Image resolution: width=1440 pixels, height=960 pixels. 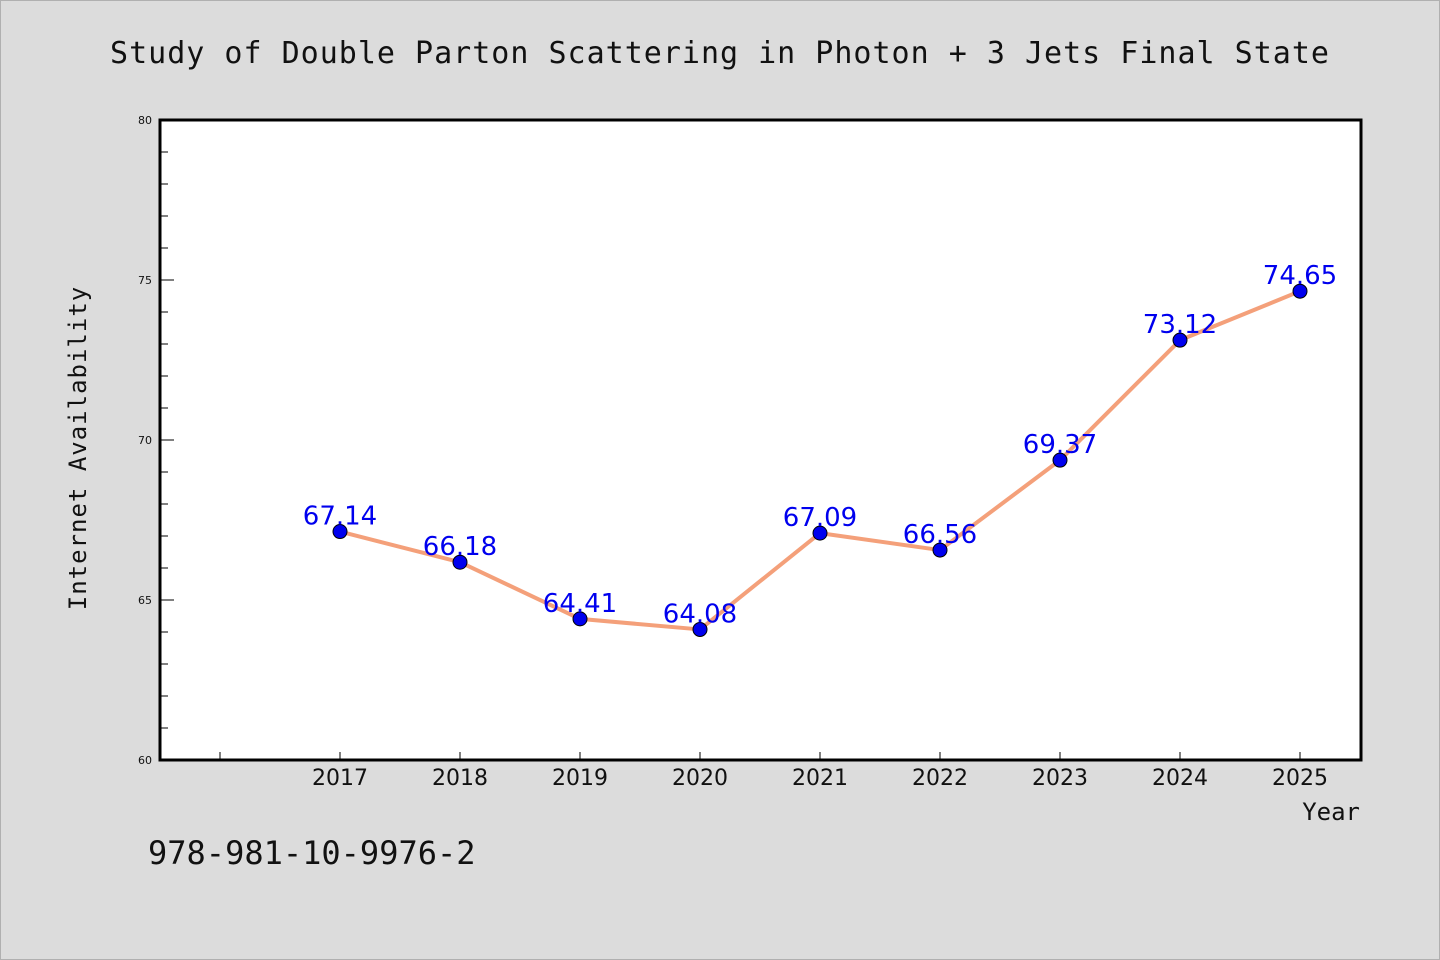 I want to click on x-tick-label: 2025, so click(x=1300, y=778).